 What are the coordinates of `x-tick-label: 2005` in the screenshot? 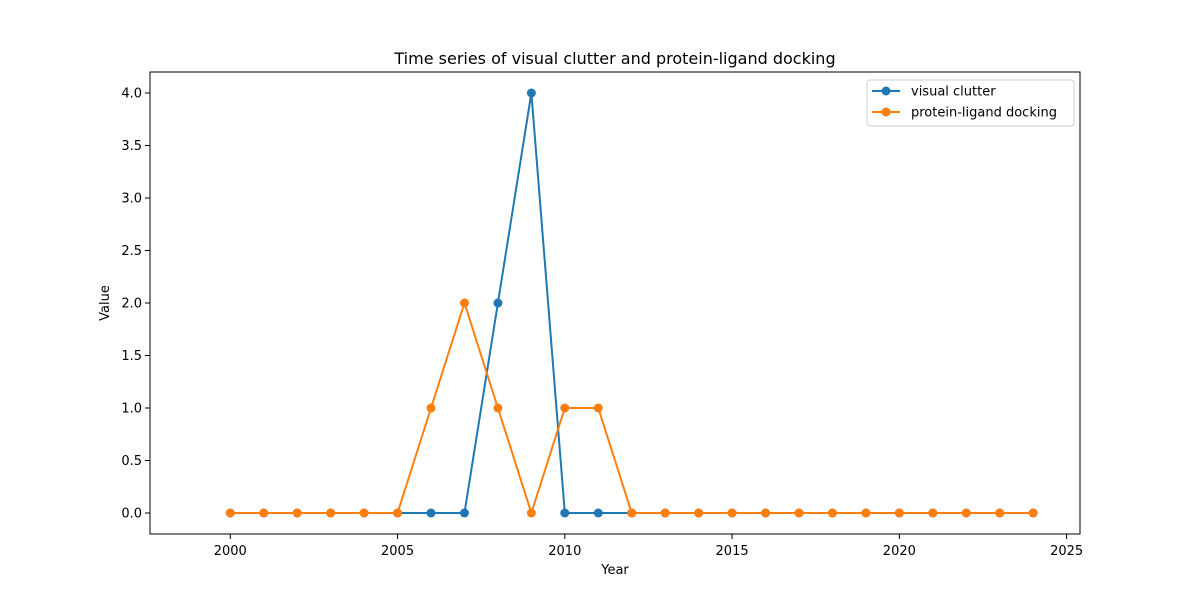 It's located at (397, 551).